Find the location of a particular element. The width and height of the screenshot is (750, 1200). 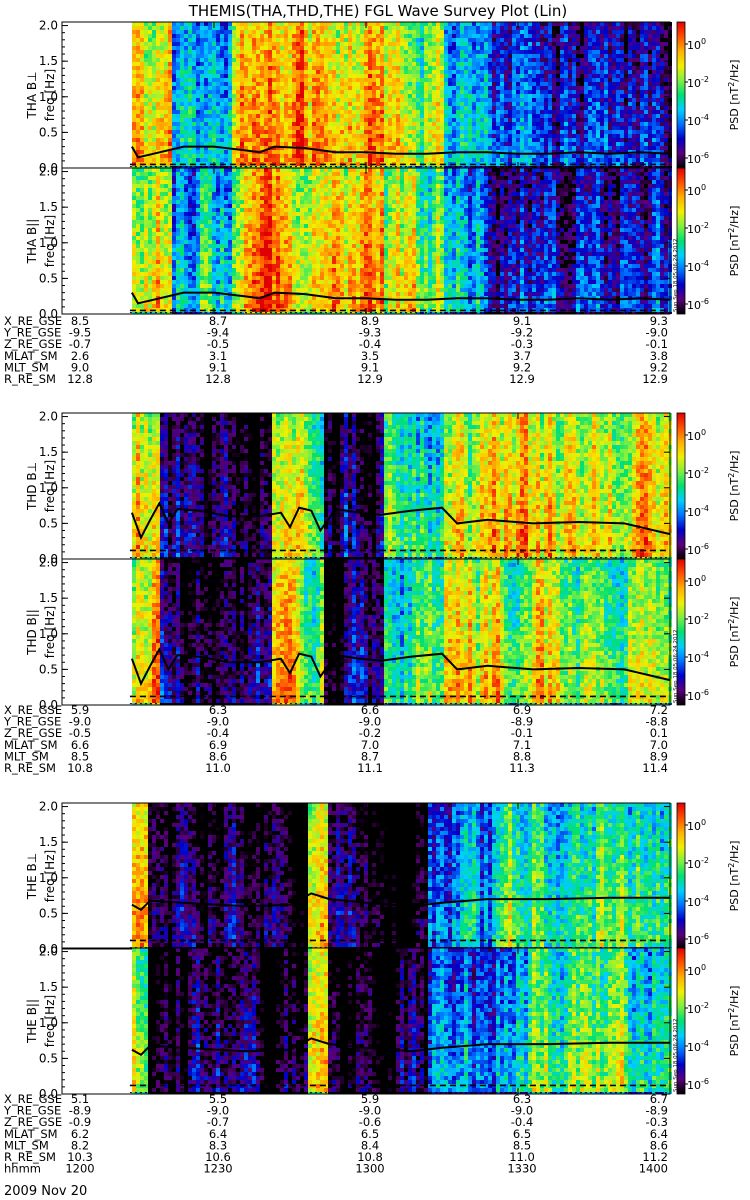

panel-label: THE B|| is located at coordinates (32, 1021).